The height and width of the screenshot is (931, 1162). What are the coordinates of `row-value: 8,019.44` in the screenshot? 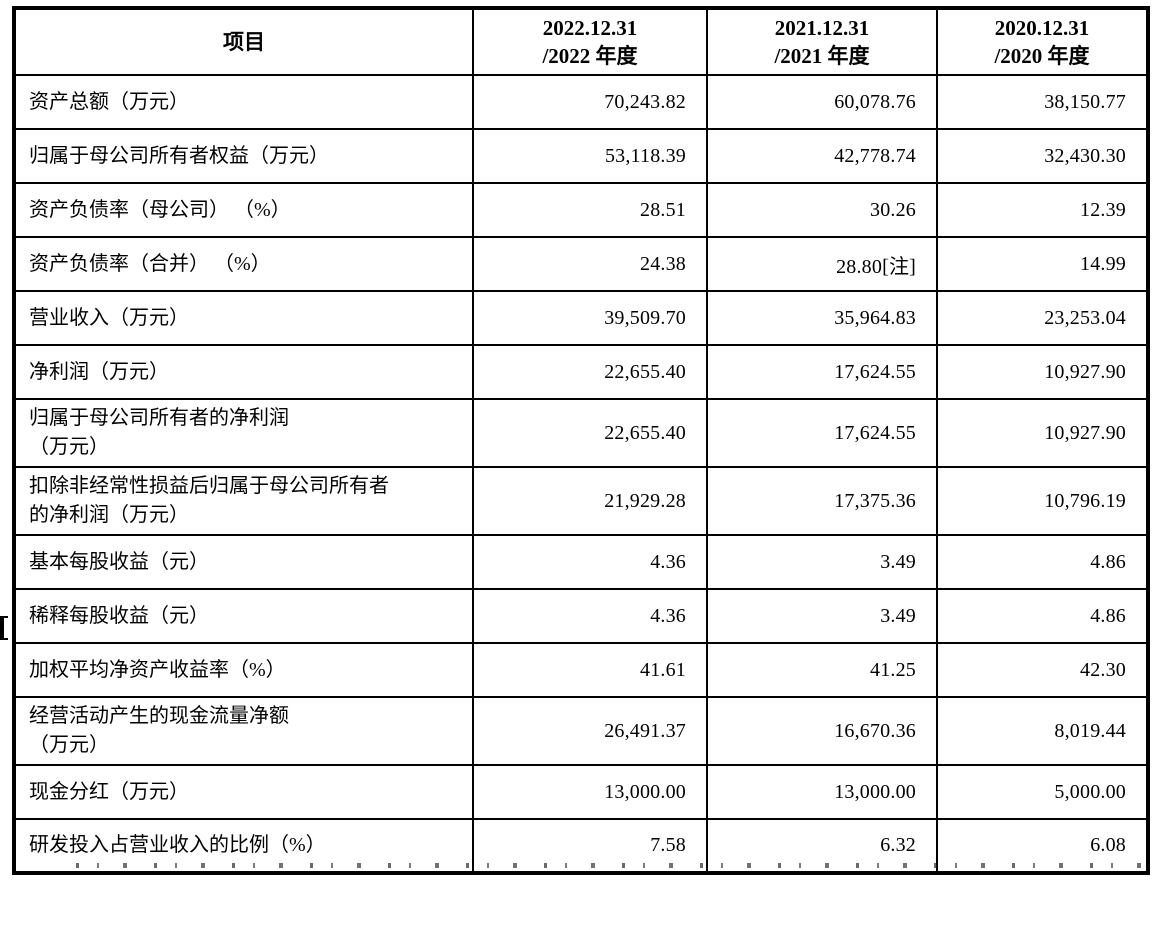 It's located at (1042, 731).